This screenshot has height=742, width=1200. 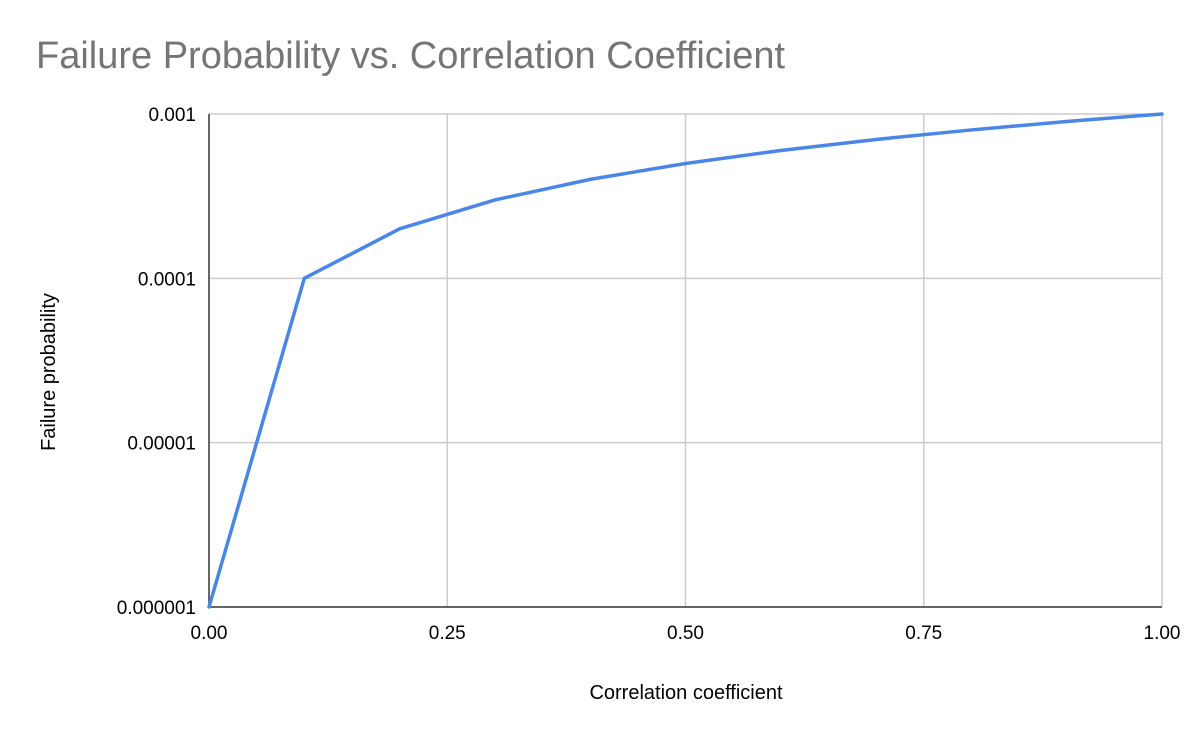 I want to click on y-tick-label: 0.001, so click(x=172, y=115).